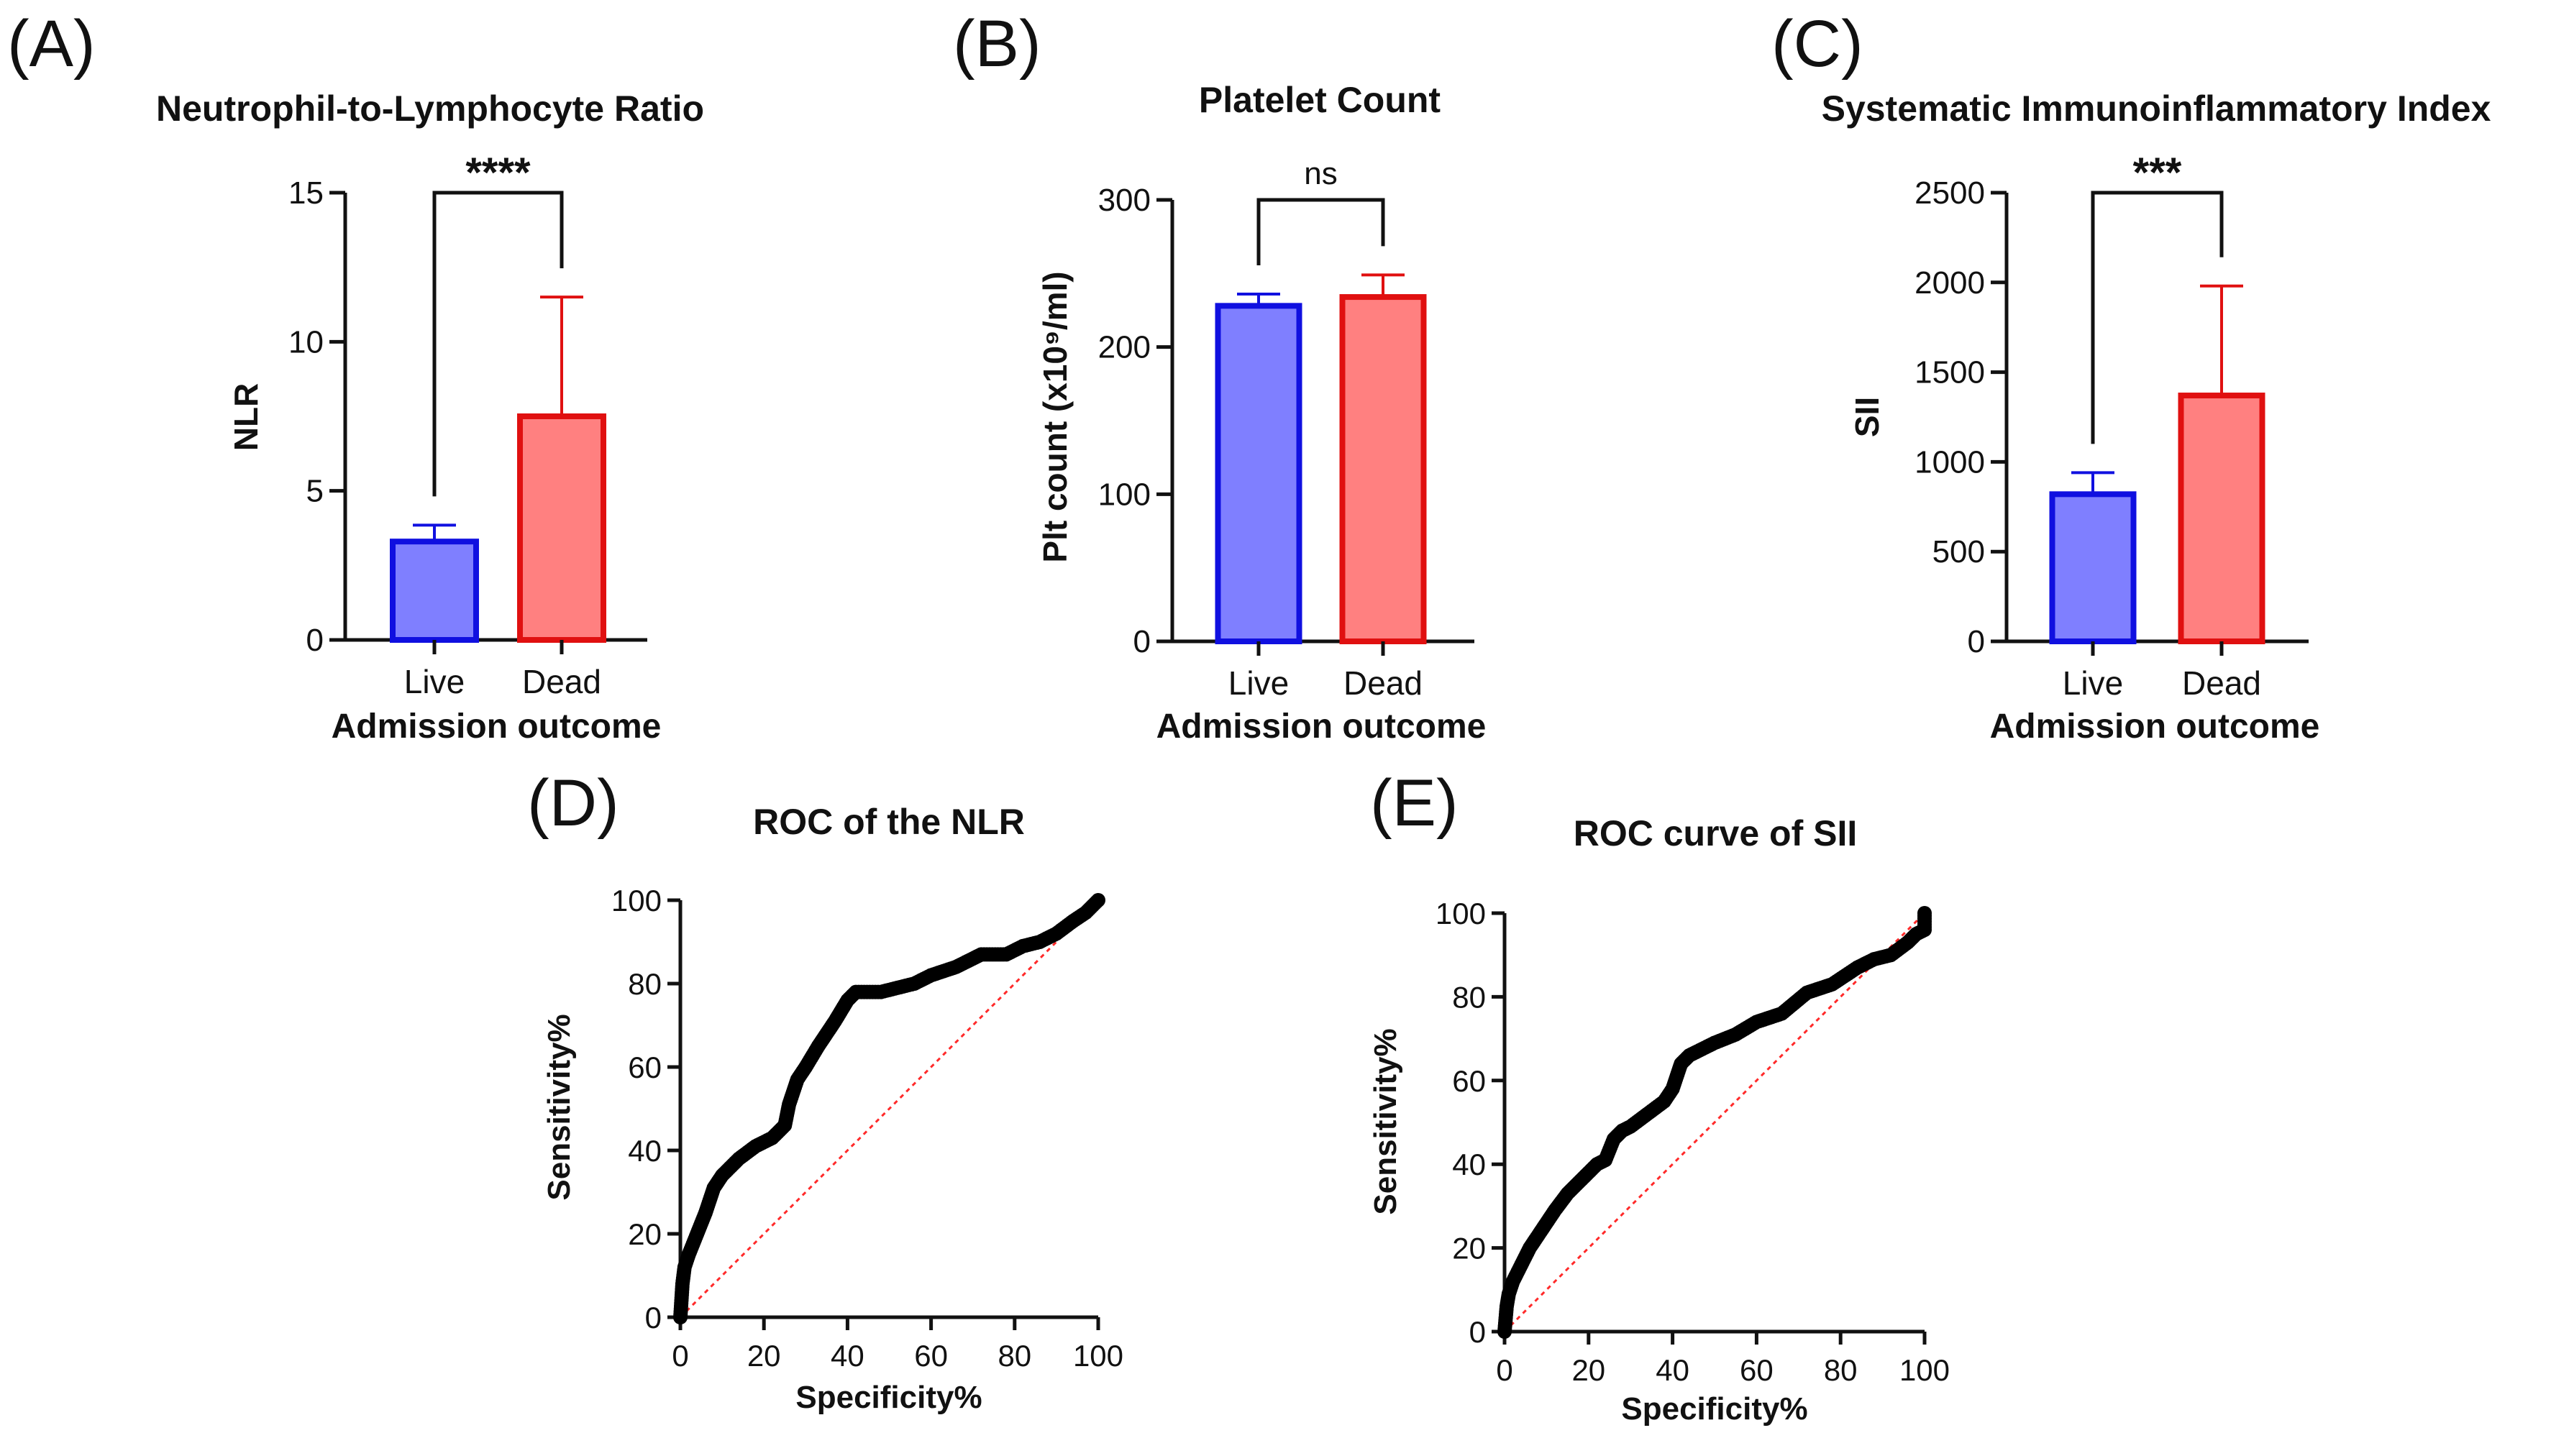 This screenshot has height=1456, width=2574. I want to click on panel-label: (A), so click(51, 44).